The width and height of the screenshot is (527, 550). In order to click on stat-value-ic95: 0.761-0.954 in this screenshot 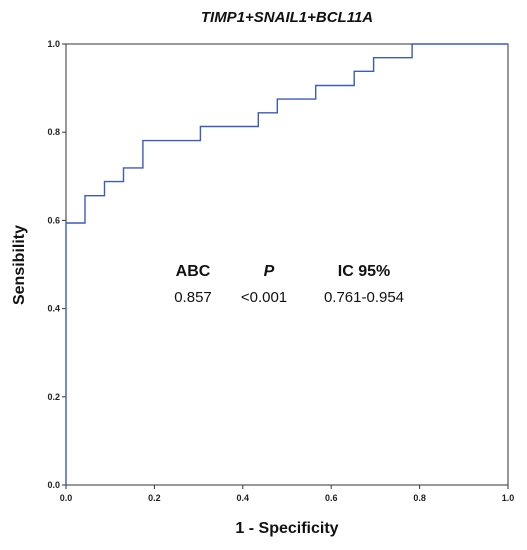, I will do `click(364, 297)`.